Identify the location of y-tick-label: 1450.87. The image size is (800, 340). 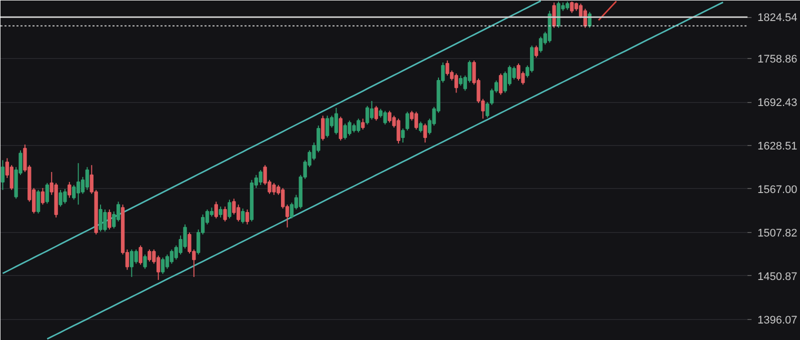
(778, 276).